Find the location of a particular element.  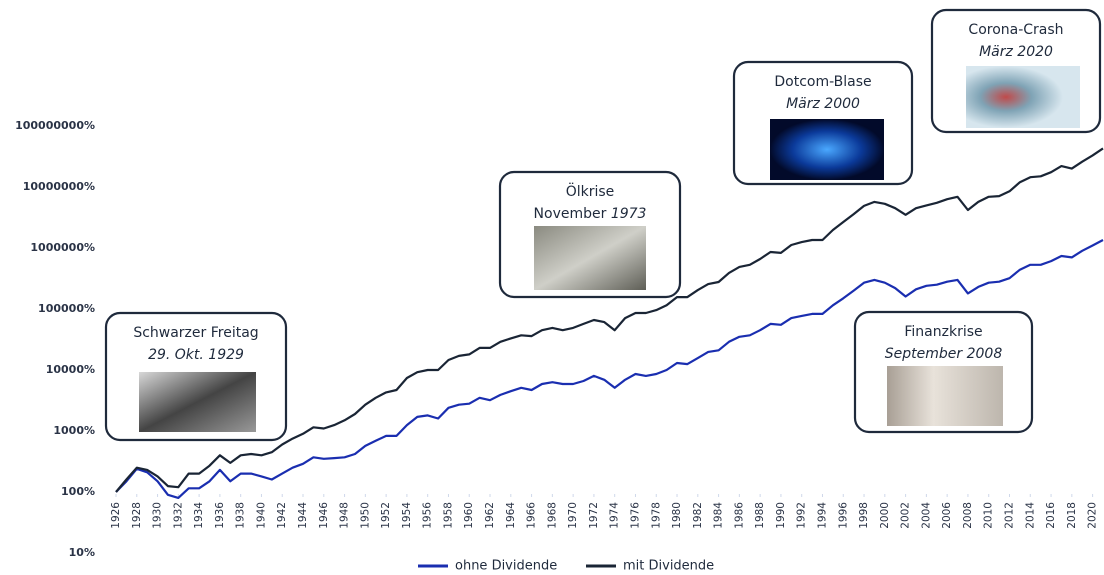

x-tick-label: 1954 is located at coordinates (407, 515).